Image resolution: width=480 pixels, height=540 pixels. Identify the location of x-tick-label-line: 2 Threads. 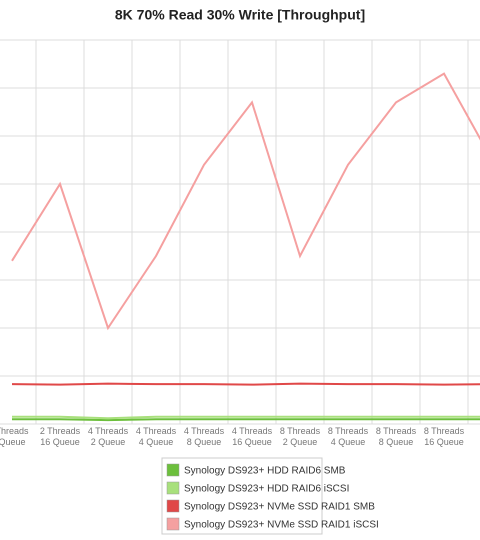
(60, 431).